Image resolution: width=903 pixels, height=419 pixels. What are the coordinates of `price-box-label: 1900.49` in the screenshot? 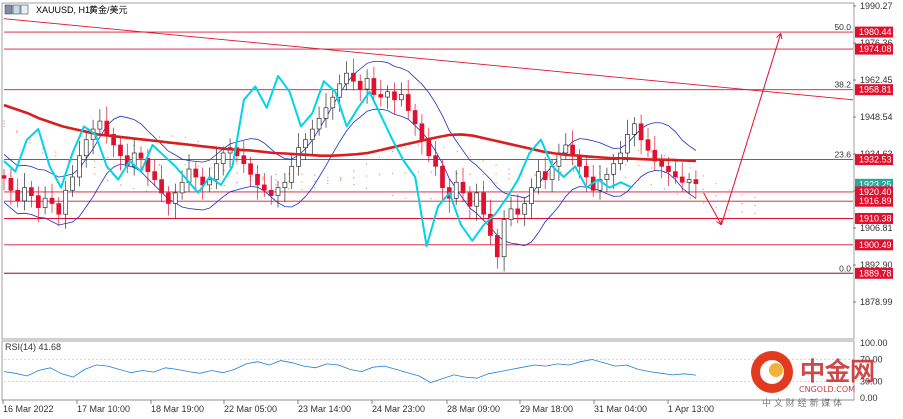 It's located at (875, 245).